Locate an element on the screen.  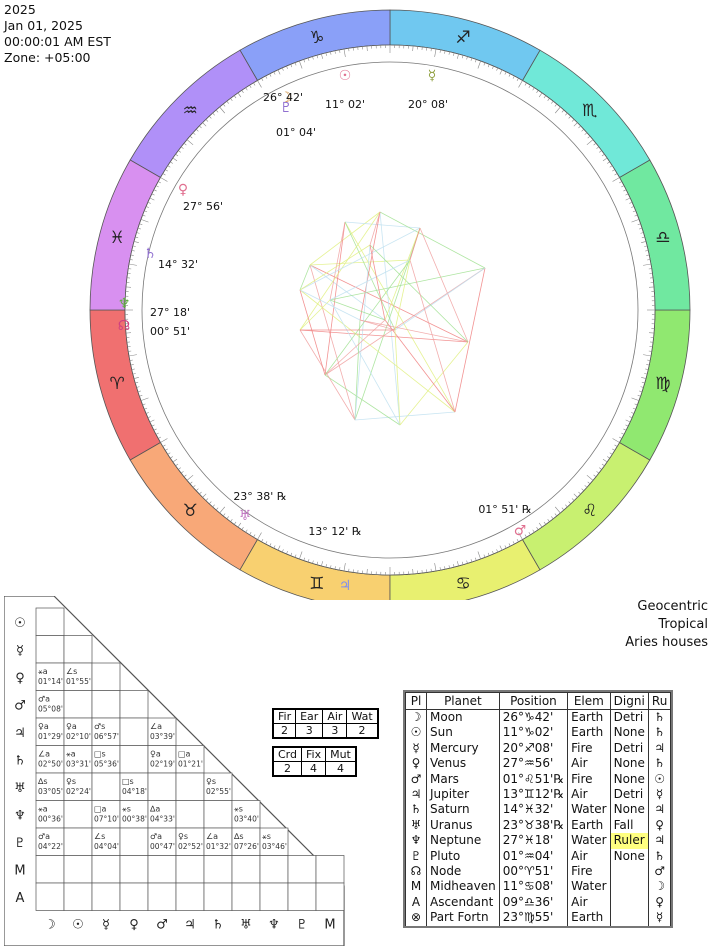
planet-dignity is located at coordinates (629, 902).